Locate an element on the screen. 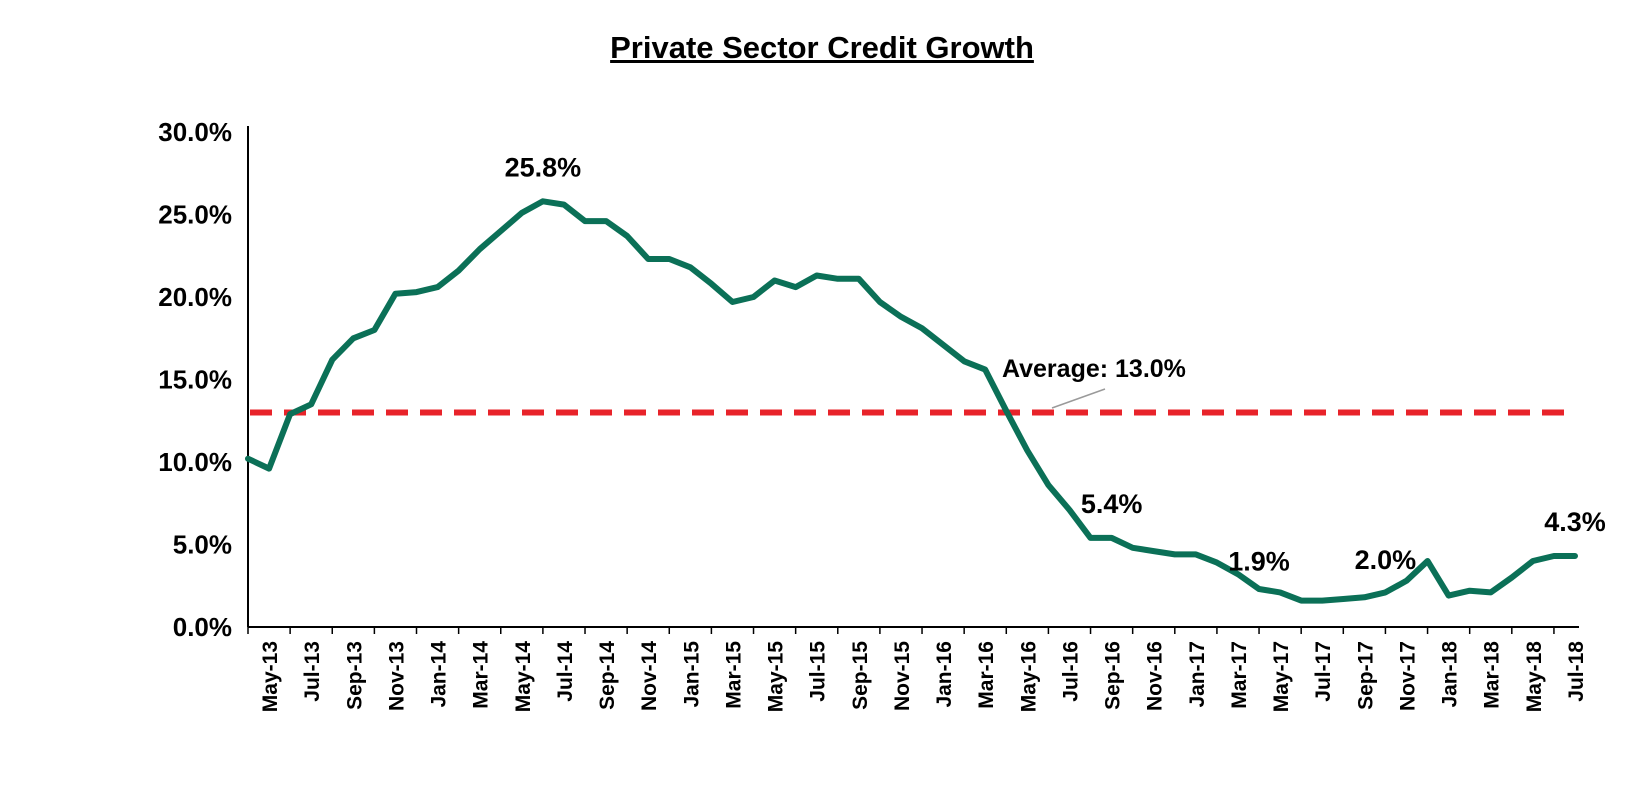  x-tick-label: Jan-14 is located at coordinates (439, 674).